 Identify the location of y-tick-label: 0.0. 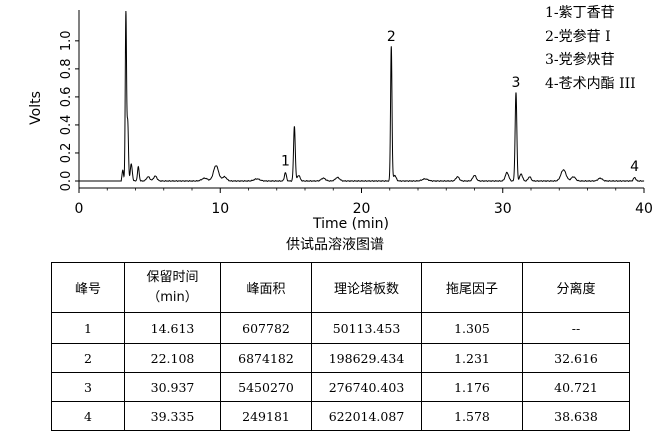
(66, 181).